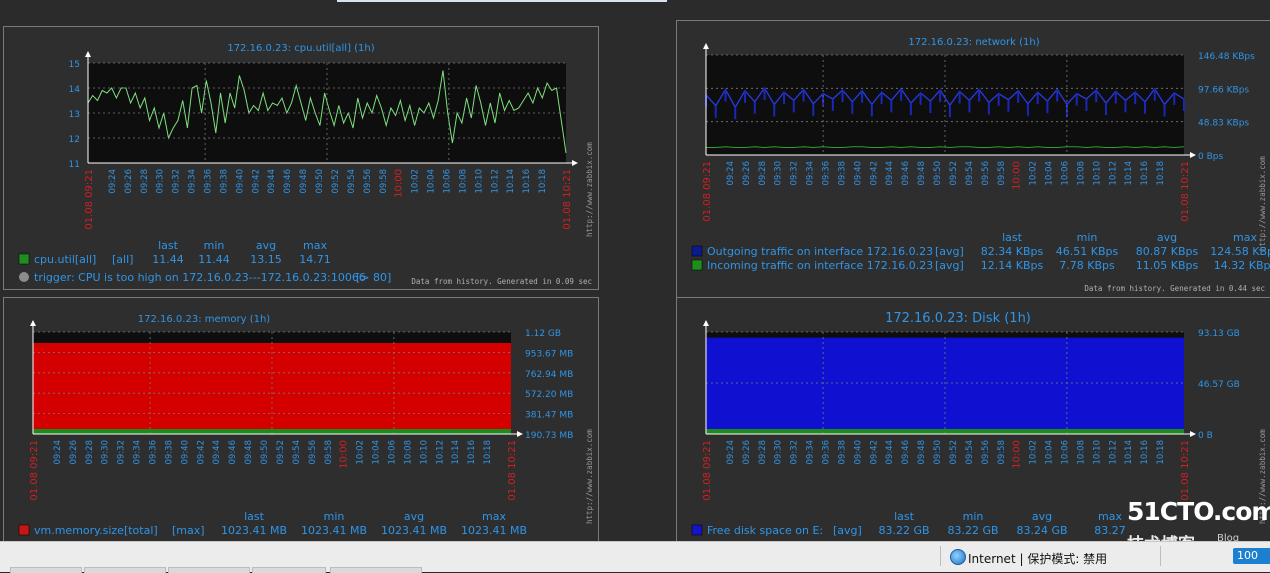 This screenshot has width=1270, height=573. I want to click on legend-value-min: 7.78 KBps, so click(1087, 265).